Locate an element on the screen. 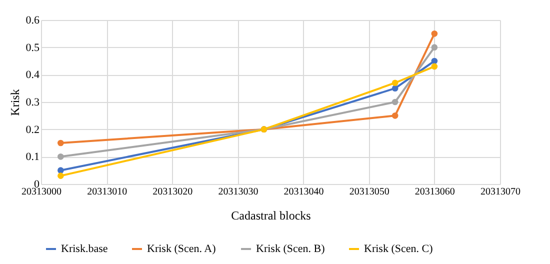 The image size is (550, 264). x-tick-label: 20313050 is located at coordinates (369, 192).